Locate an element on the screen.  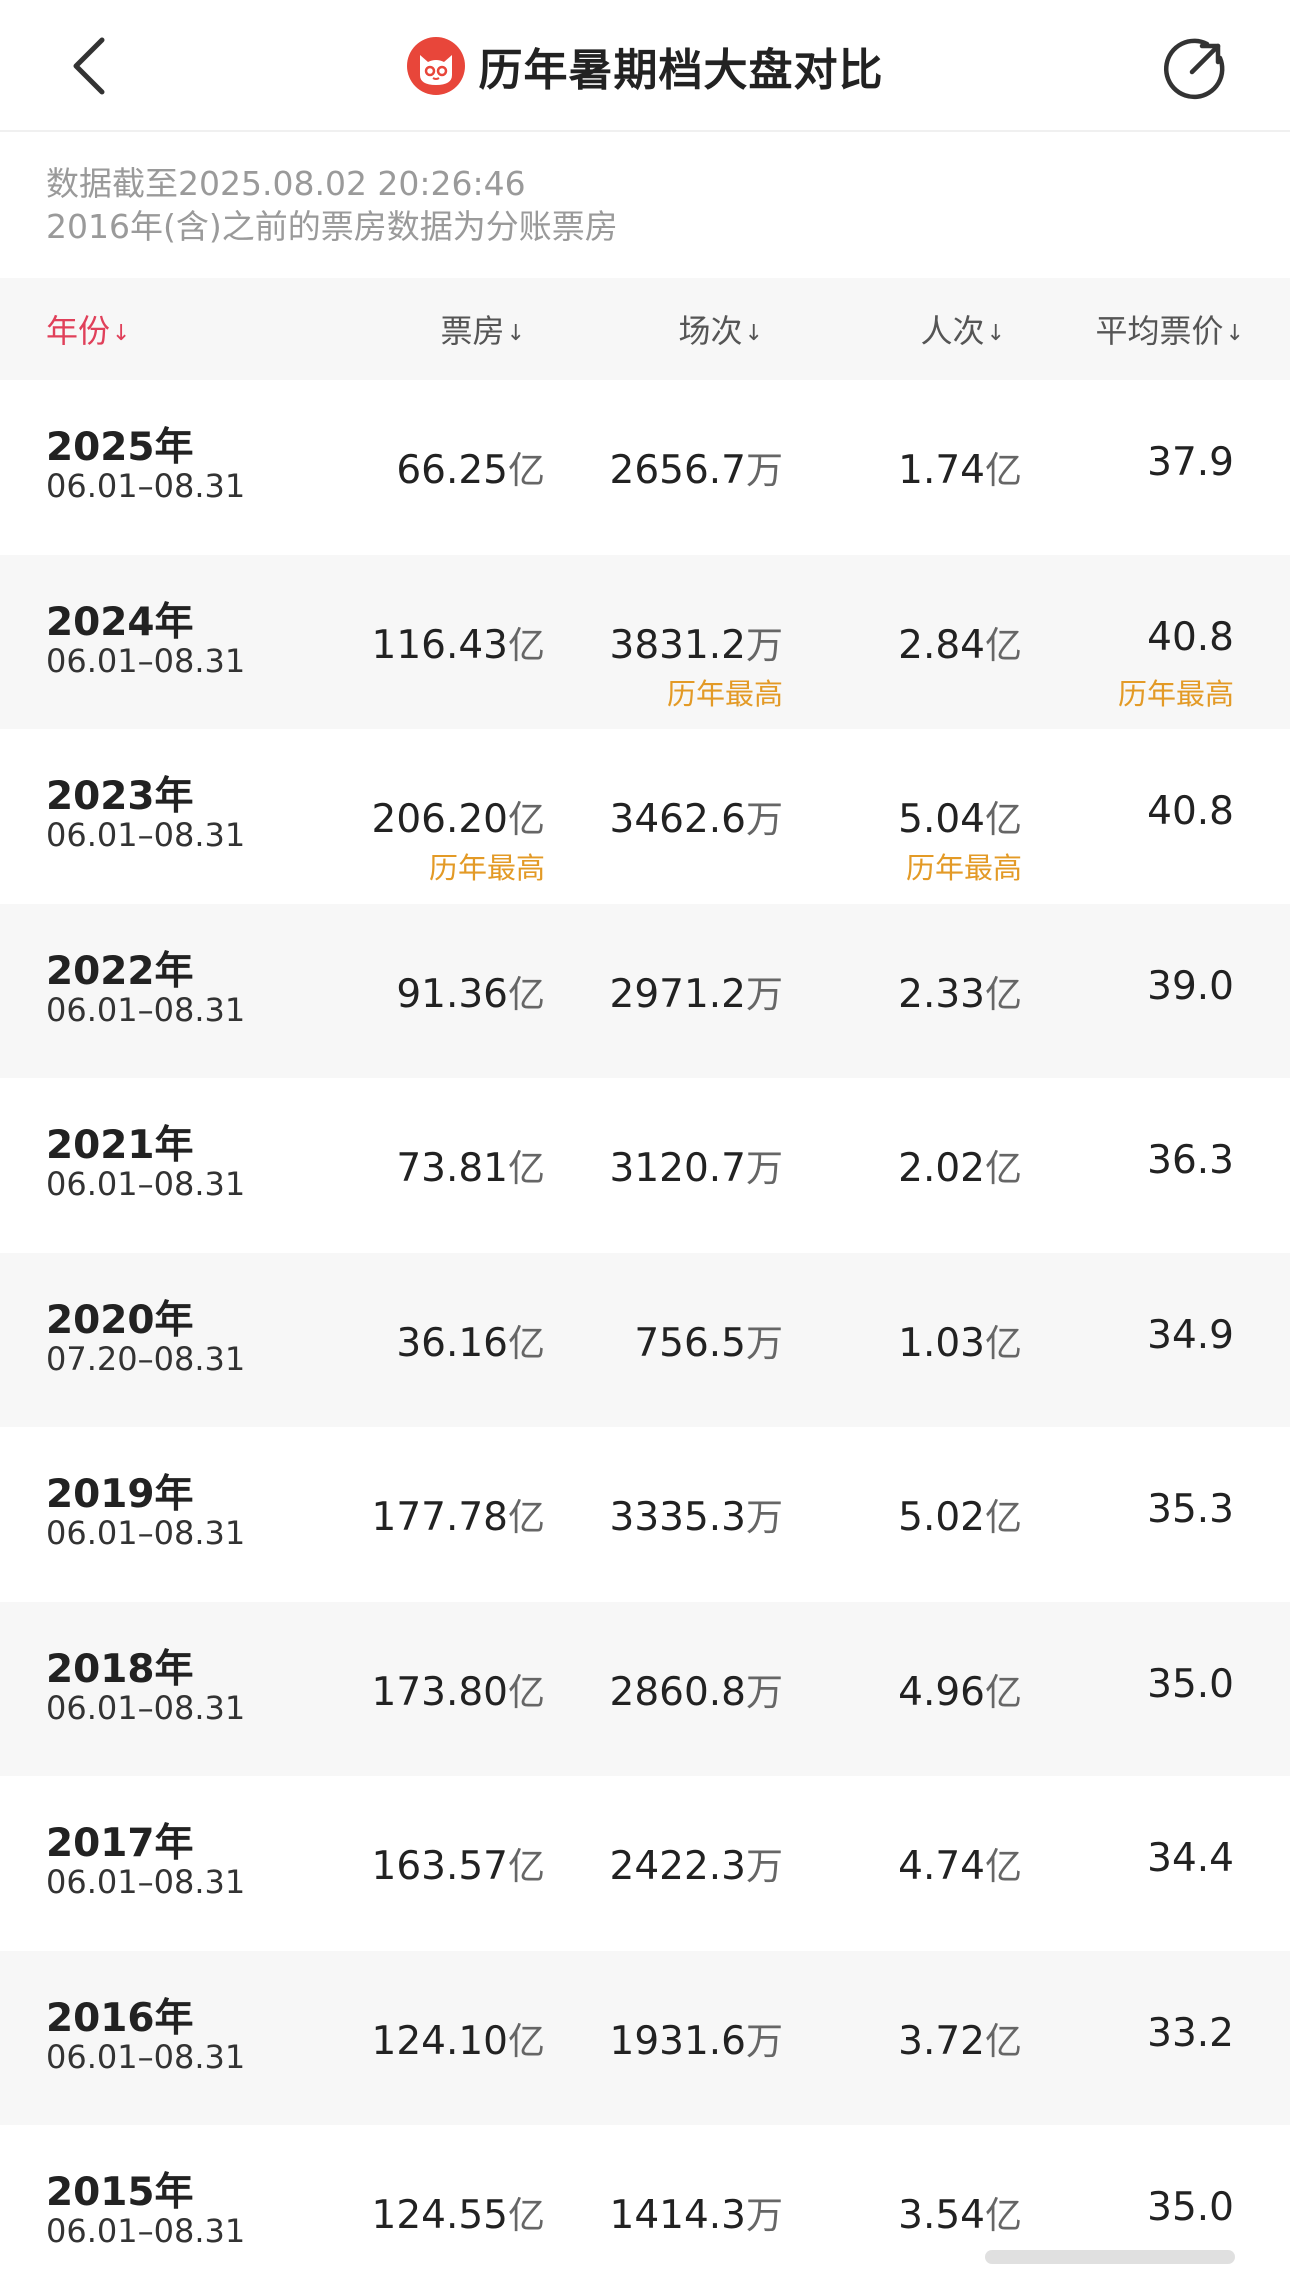
cell-admissions-value: 3.72亿 is located at coordinates (960, 2038).